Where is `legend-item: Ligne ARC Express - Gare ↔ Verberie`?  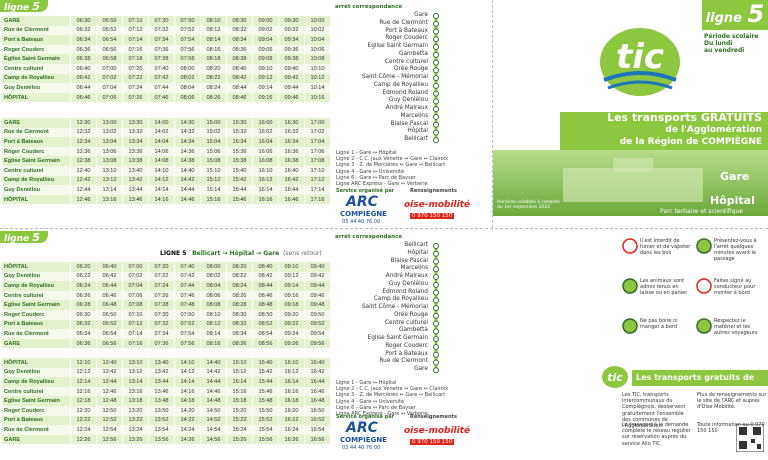 legend-item: Ligne ARC Express - Gare ↔ Verberie is located at coordinates (382, 414).